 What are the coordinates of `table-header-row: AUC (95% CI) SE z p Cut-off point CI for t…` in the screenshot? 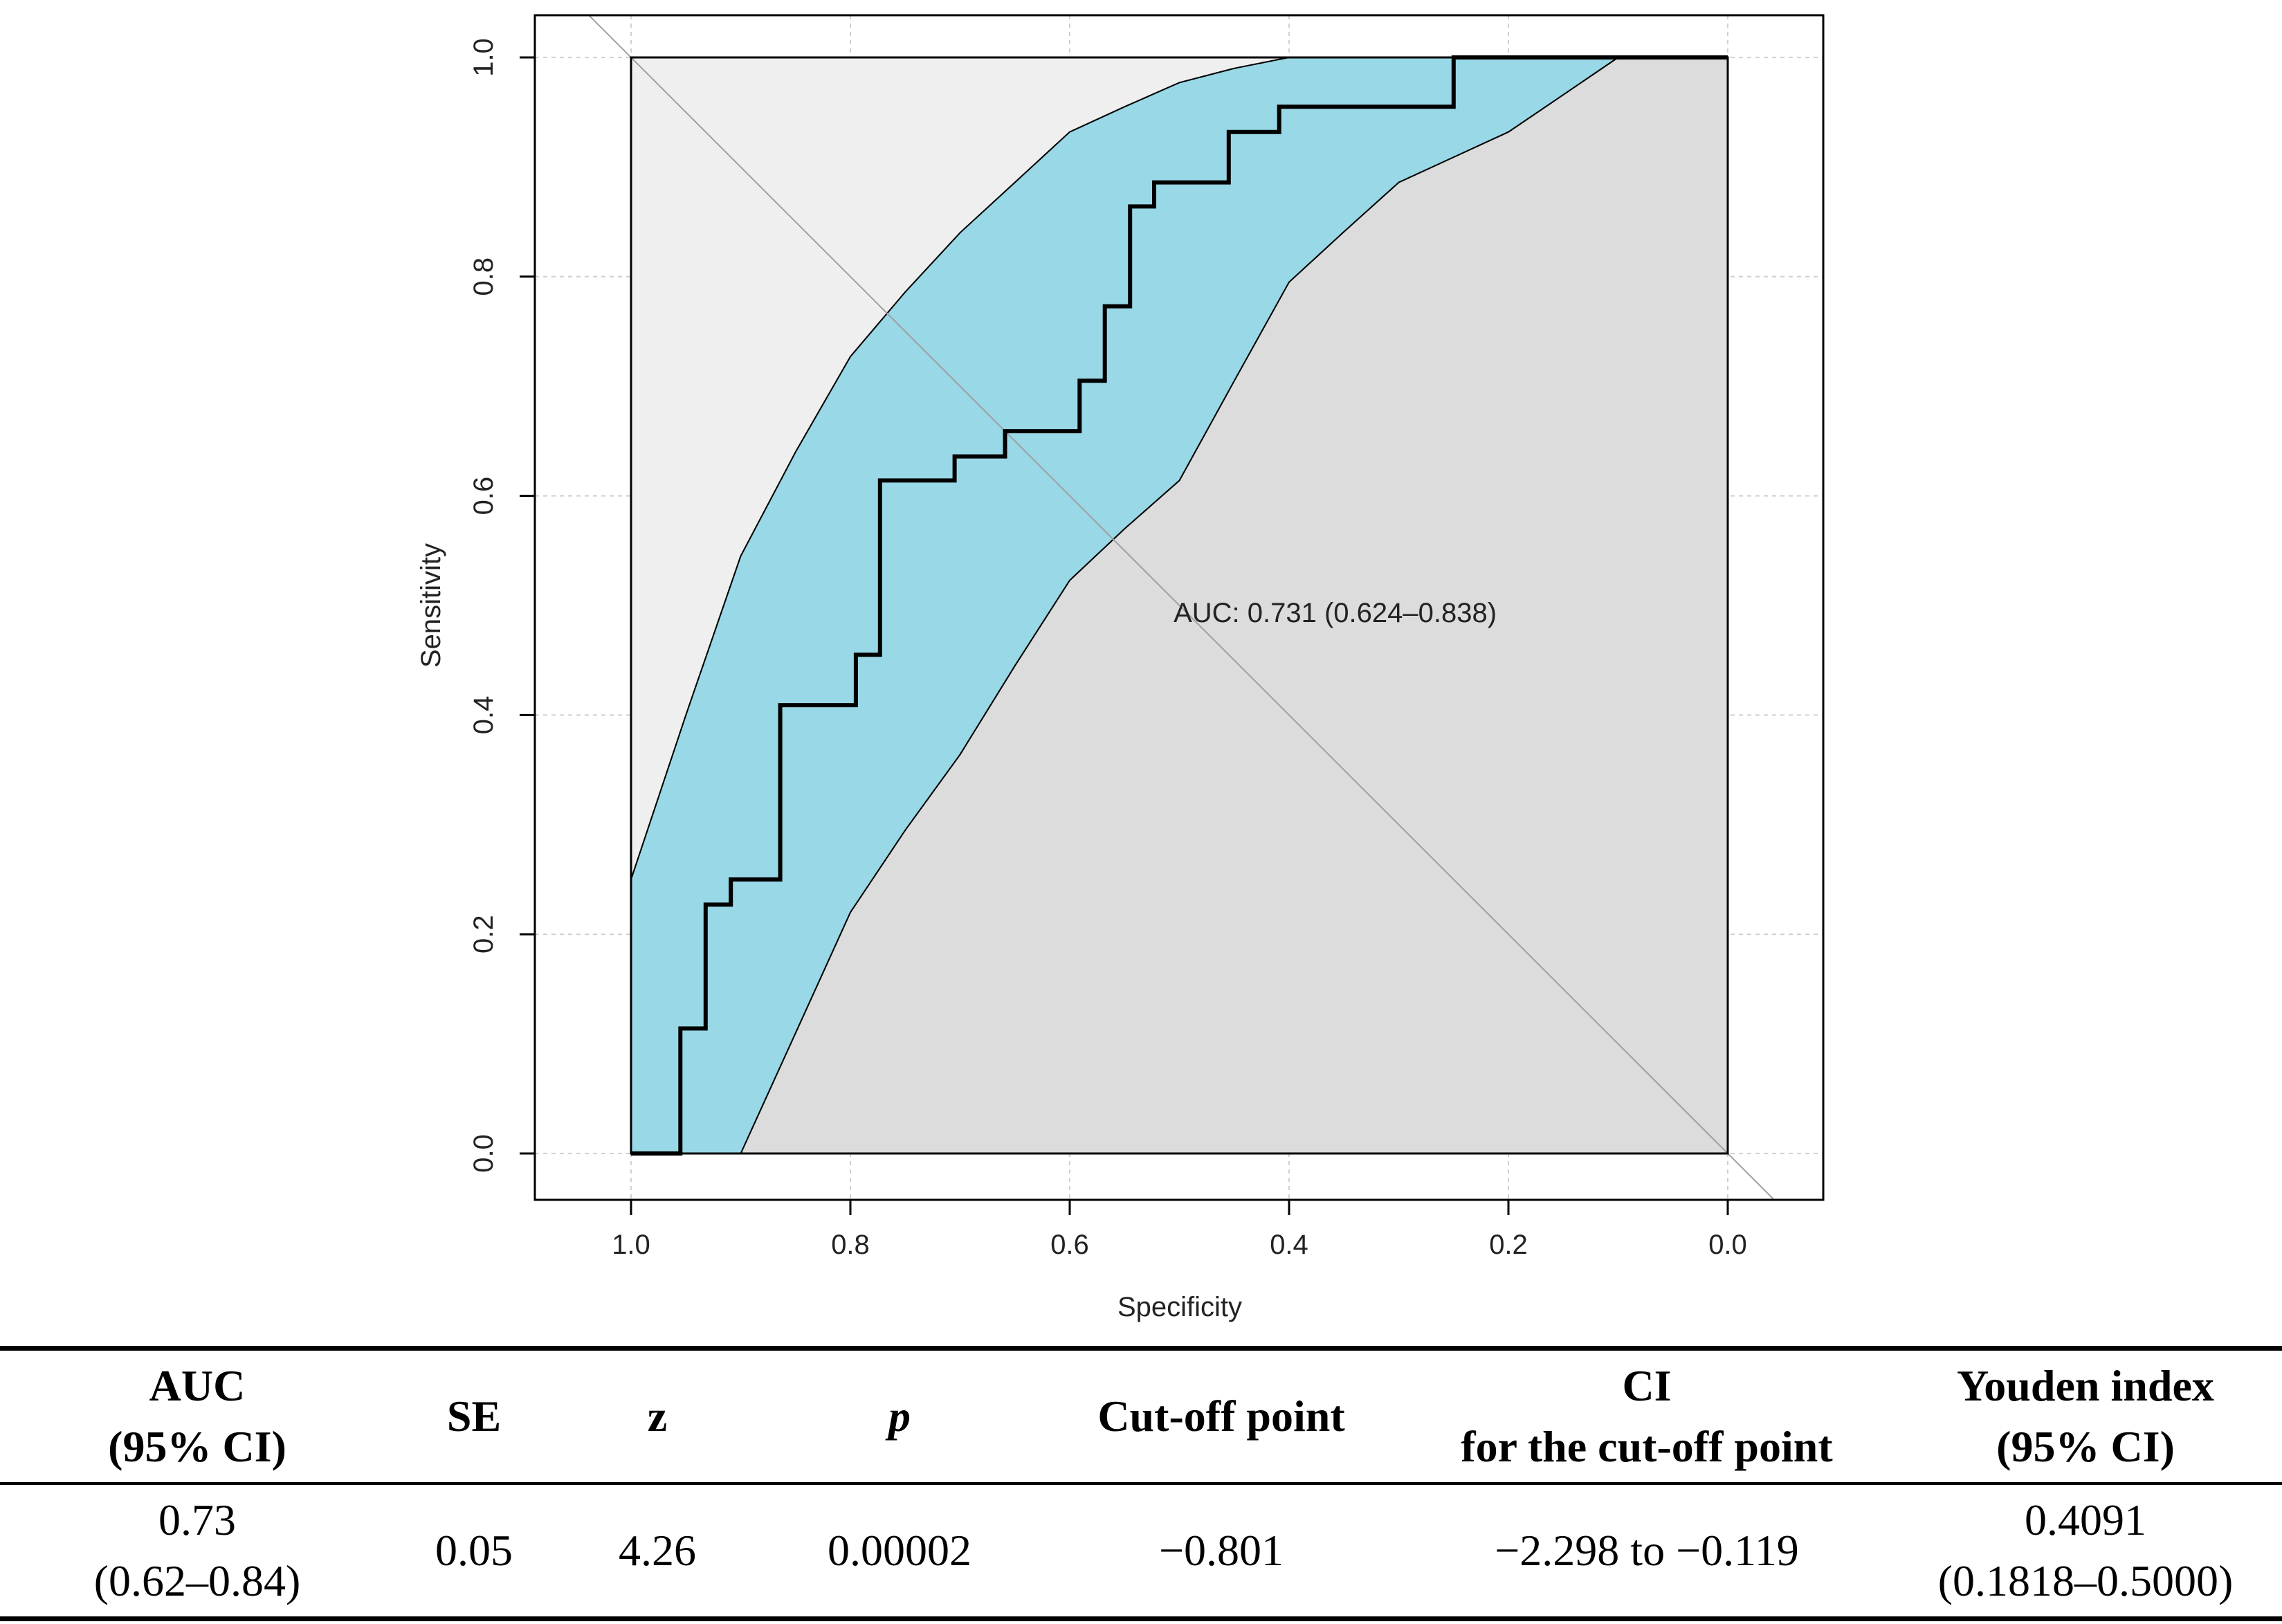 It's located at (1141, 1415).